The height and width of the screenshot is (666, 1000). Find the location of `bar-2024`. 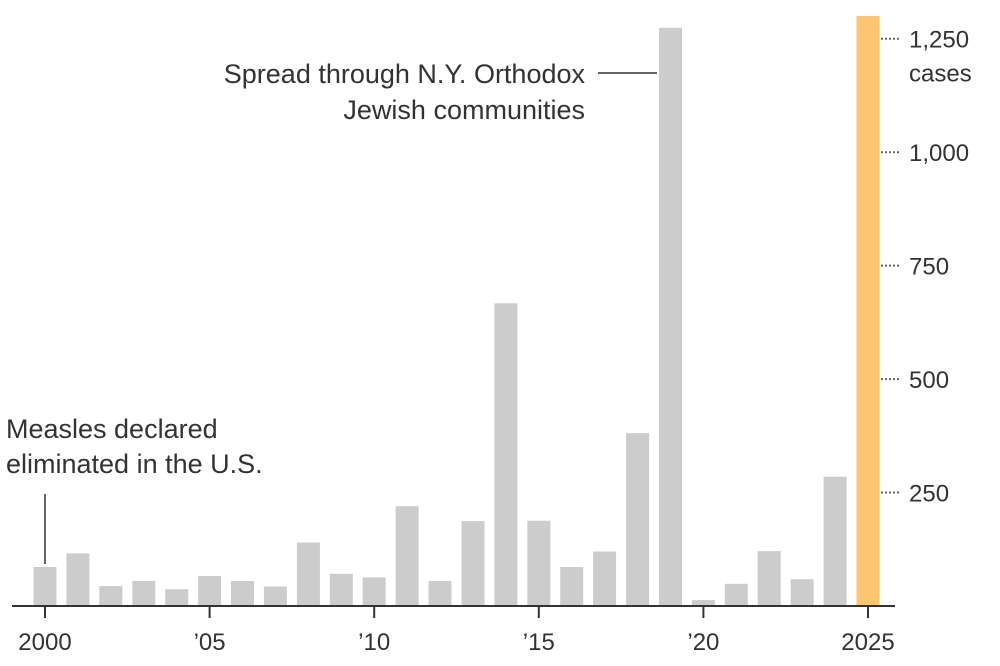

bar-2024 is located at coordinates (835, 541).